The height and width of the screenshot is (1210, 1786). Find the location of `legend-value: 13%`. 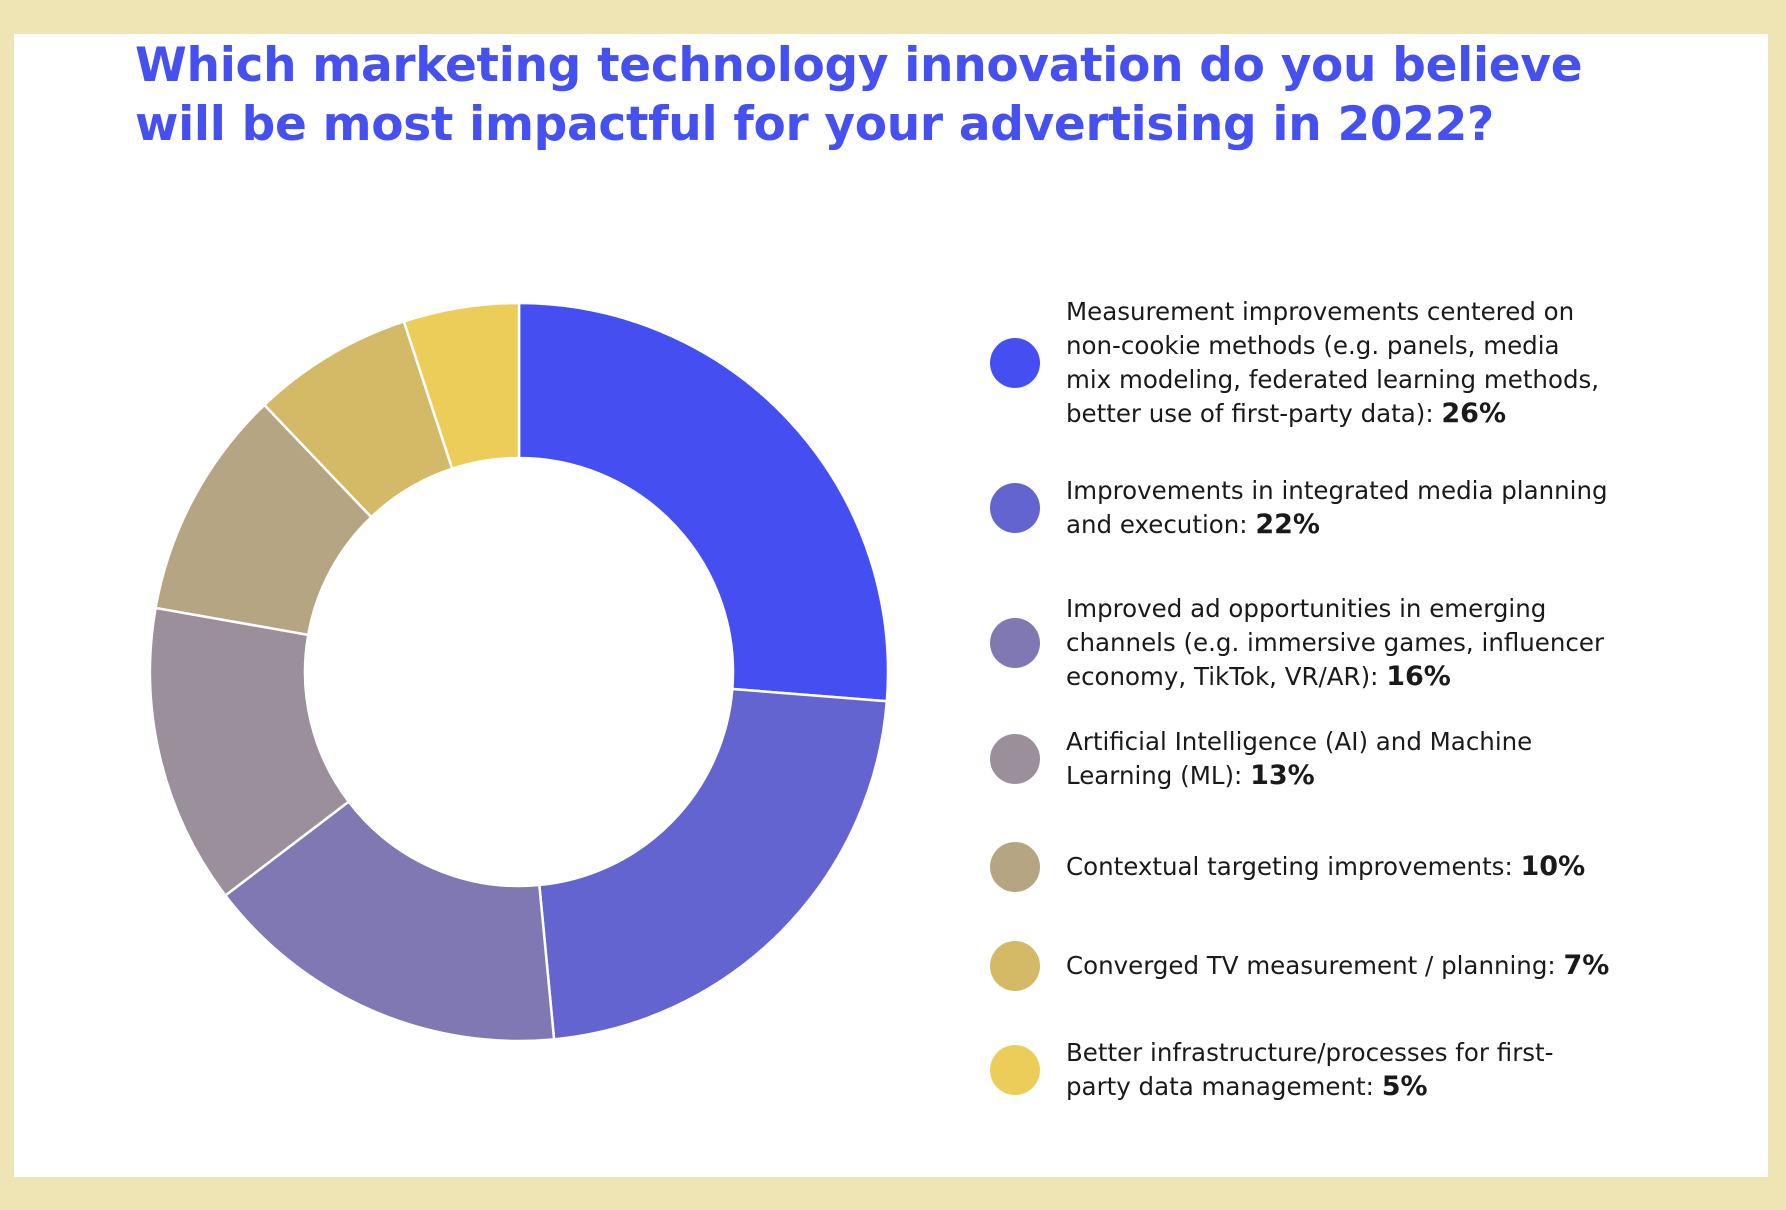

legend-value: 13% is located at coordinates (1282, 775).